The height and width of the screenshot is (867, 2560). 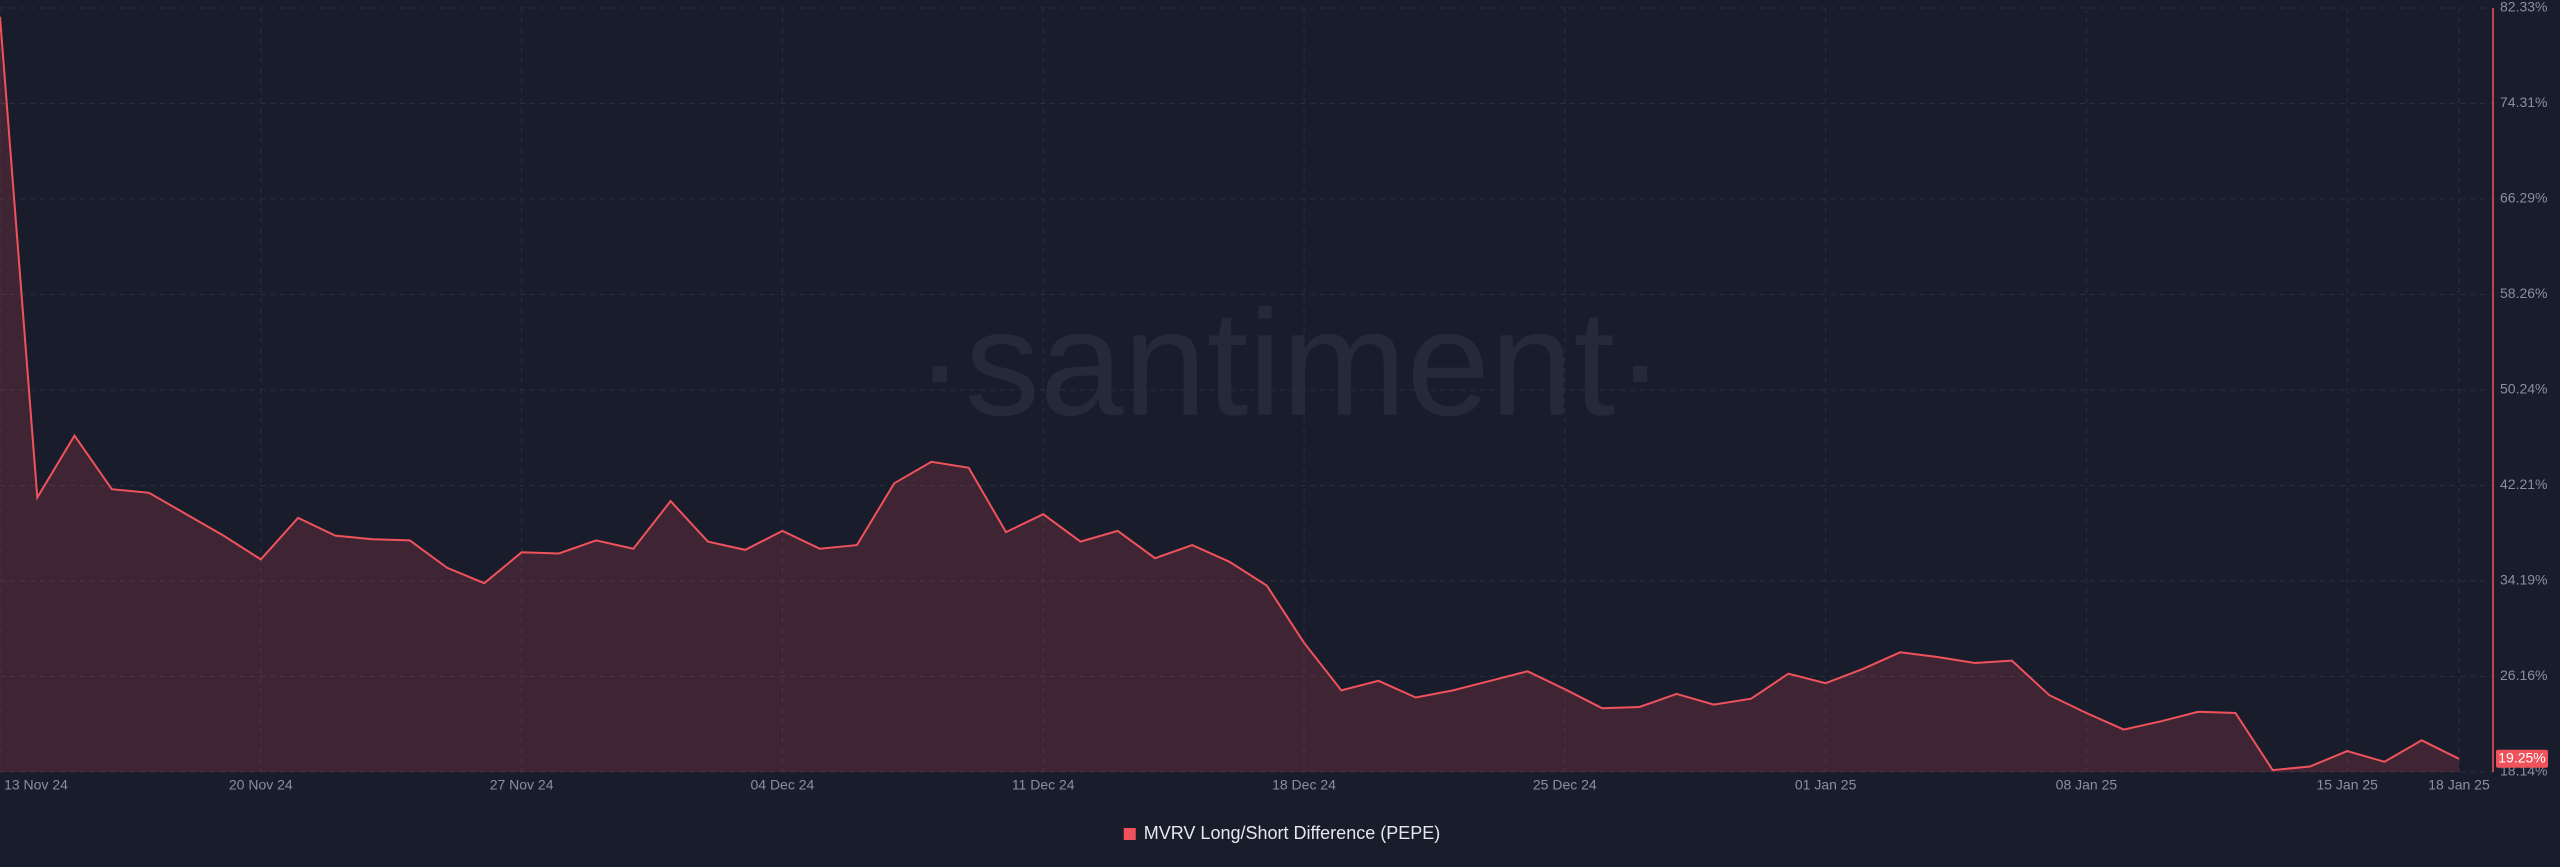 I want to click on x-tick-label: 27 Nov 24, so click(x=522, y=785).